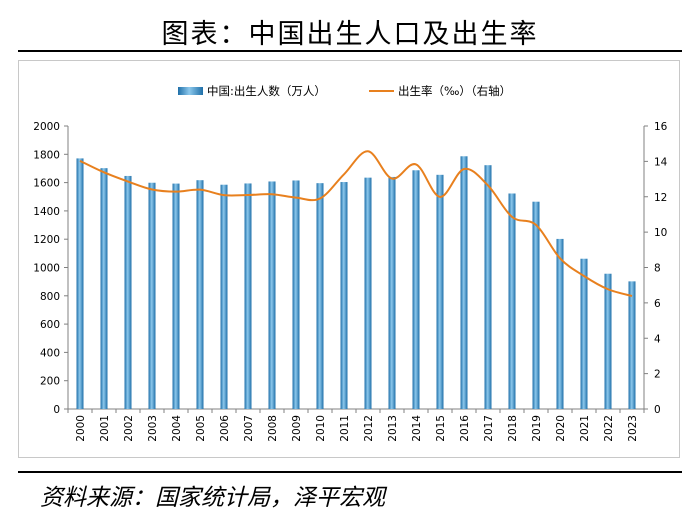 This screenshot has width=700, height=517. I want to click on bar-2005, so click(200, 294).